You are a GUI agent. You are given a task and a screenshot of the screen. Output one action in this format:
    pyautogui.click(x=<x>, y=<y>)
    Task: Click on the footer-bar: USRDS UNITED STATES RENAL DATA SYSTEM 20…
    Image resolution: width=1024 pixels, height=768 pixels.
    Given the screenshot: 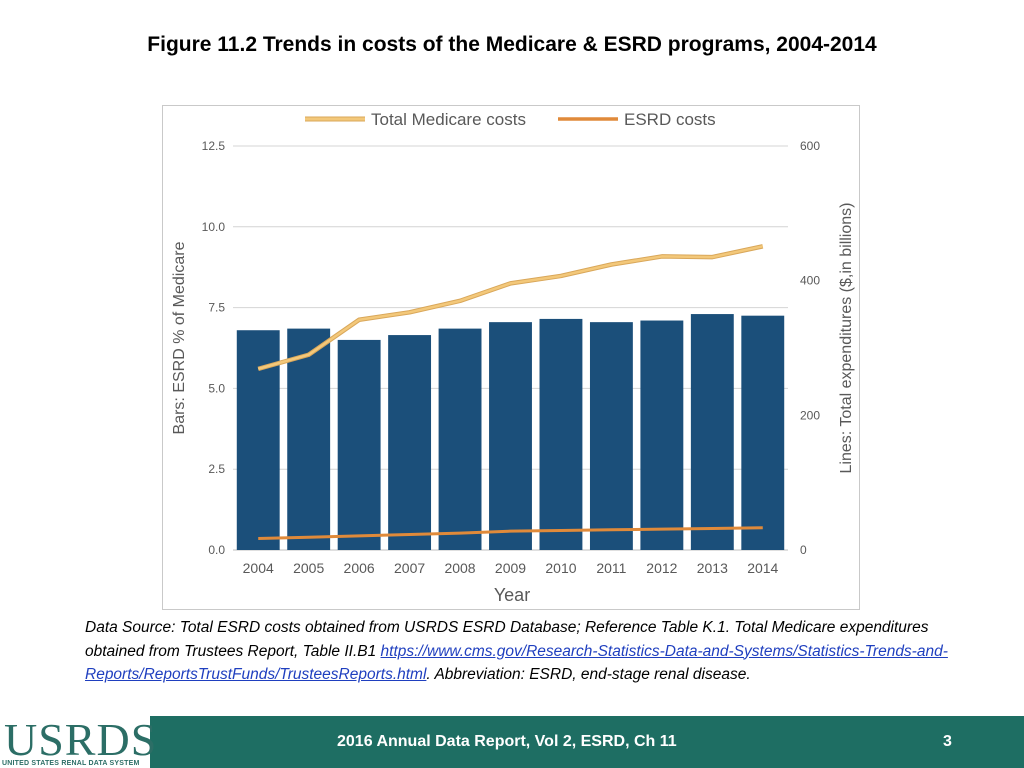 What is the action you would take?
    pyautogui.click(x=512, y=742)
    